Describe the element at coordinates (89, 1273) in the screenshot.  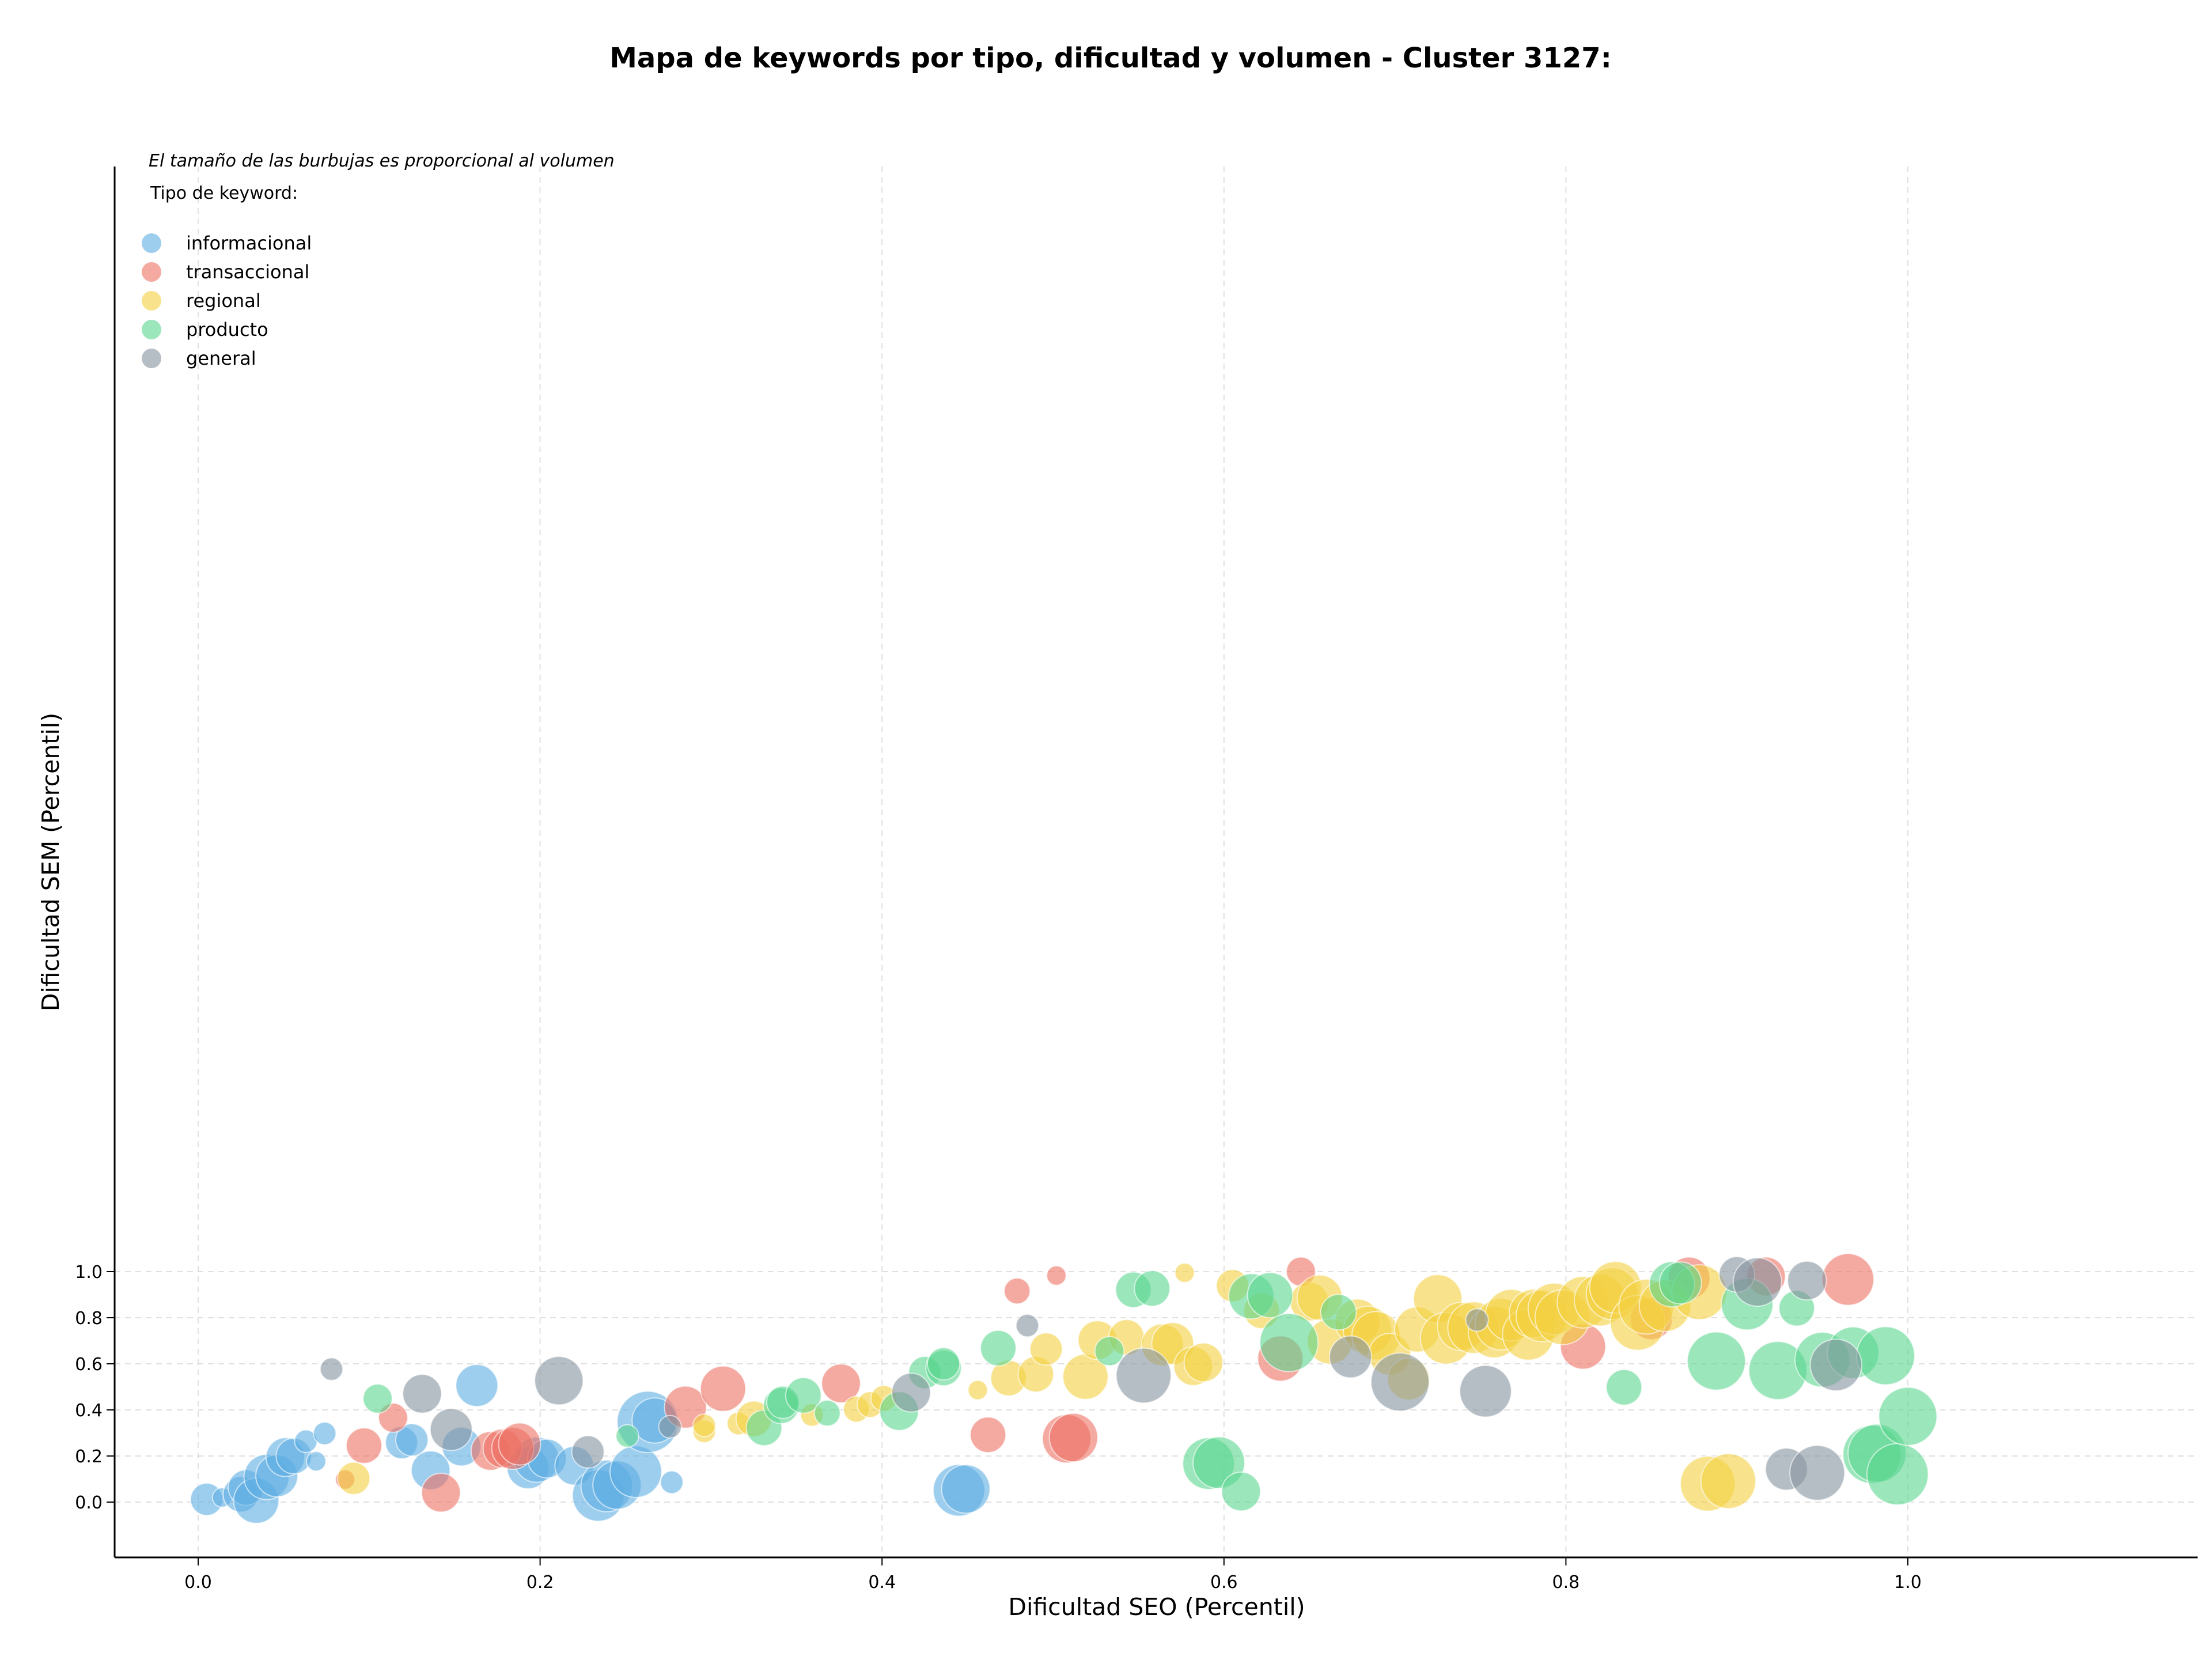
I see `y-tick-label: 1.0` at that location.